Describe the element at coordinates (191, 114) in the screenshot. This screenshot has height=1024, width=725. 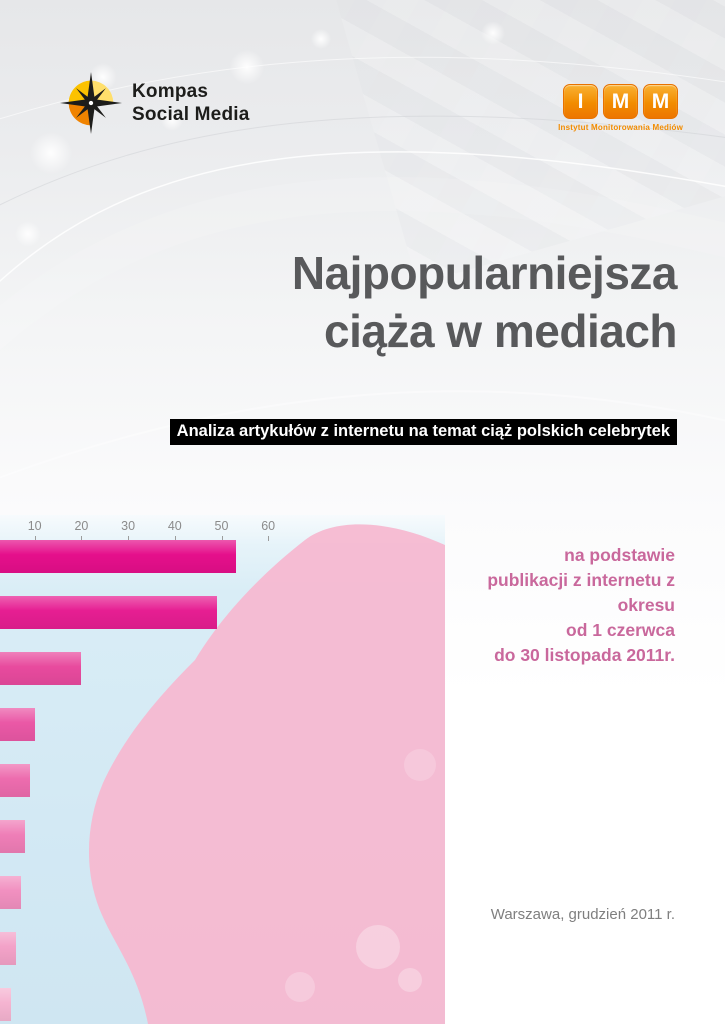
I see `kompas-logo-line2: Social Media` at that location.